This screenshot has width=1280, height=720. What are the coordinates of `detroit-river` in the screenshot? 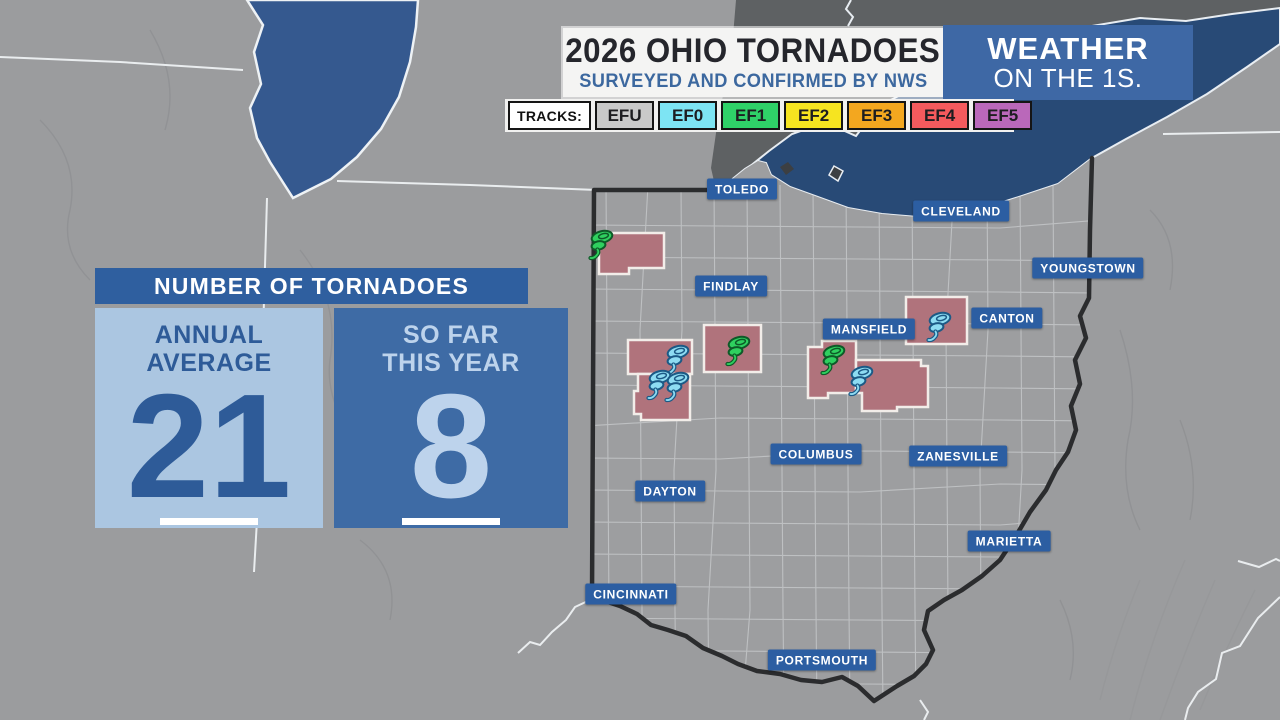 It's located at (849, 13).